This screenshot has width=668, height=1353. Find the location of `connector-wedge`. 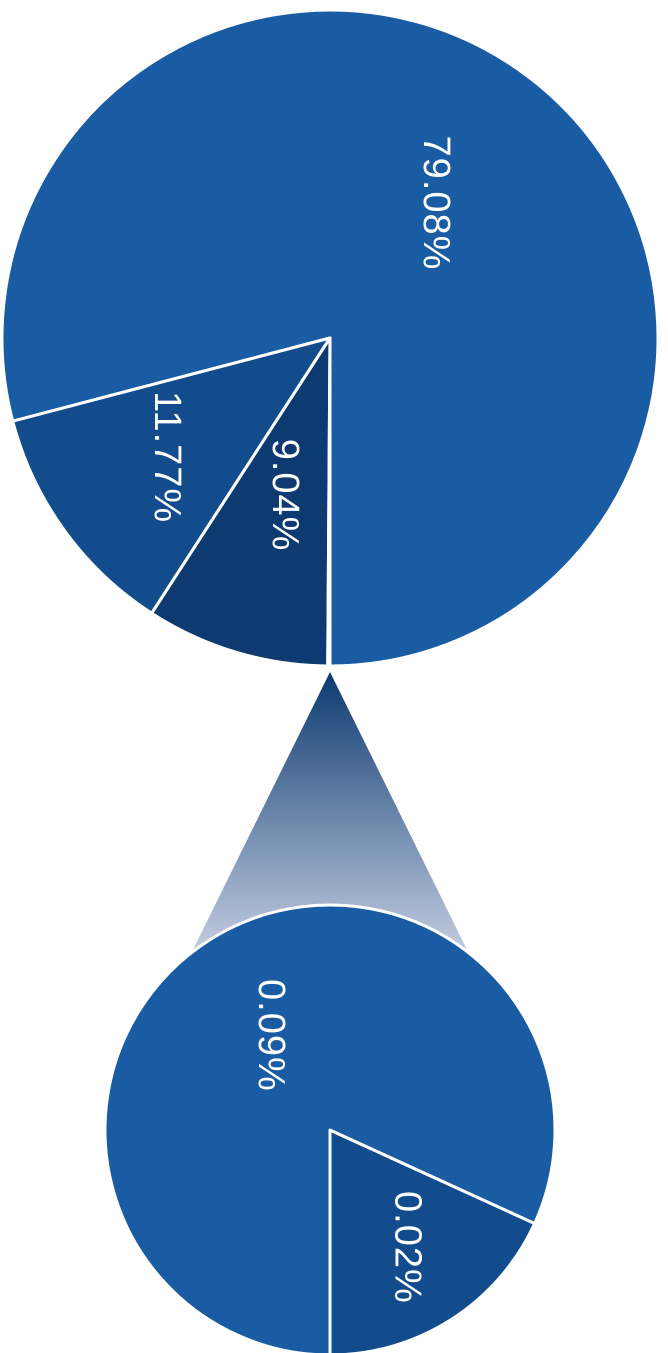

connector-wedge is located at coordinates (330, 812).